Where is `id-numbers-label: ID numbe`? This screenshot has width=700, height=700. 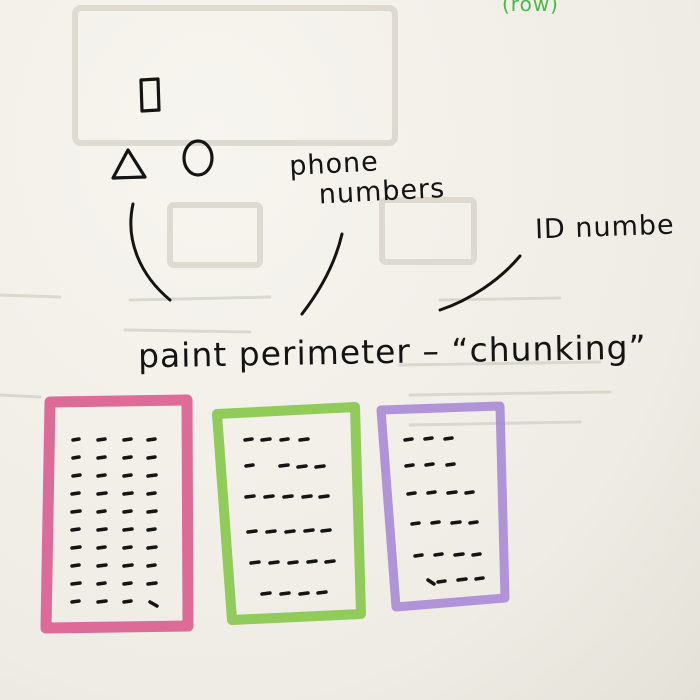 id-numbers-label: ID numbe is located at coordinates (605, 227).